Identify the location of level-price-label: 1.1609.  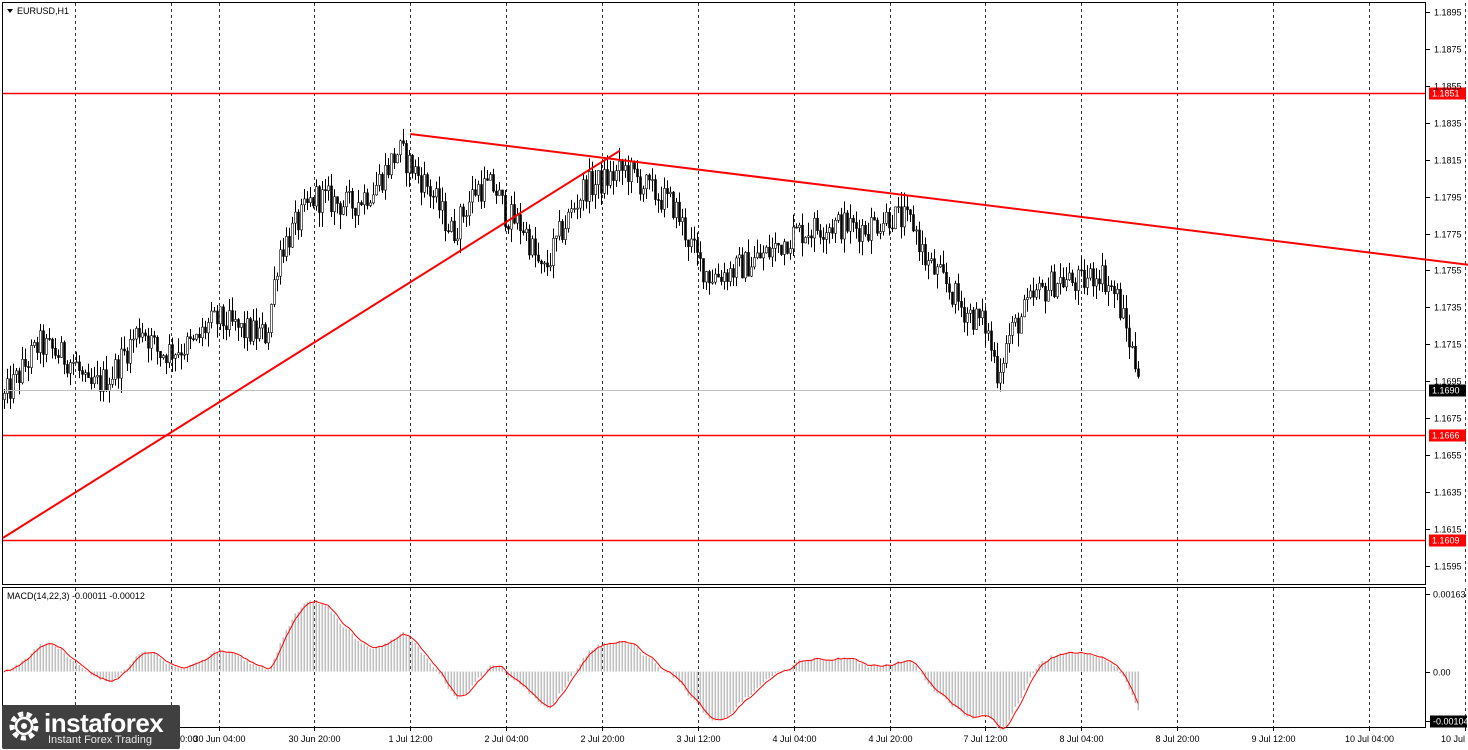
(1446, 541).